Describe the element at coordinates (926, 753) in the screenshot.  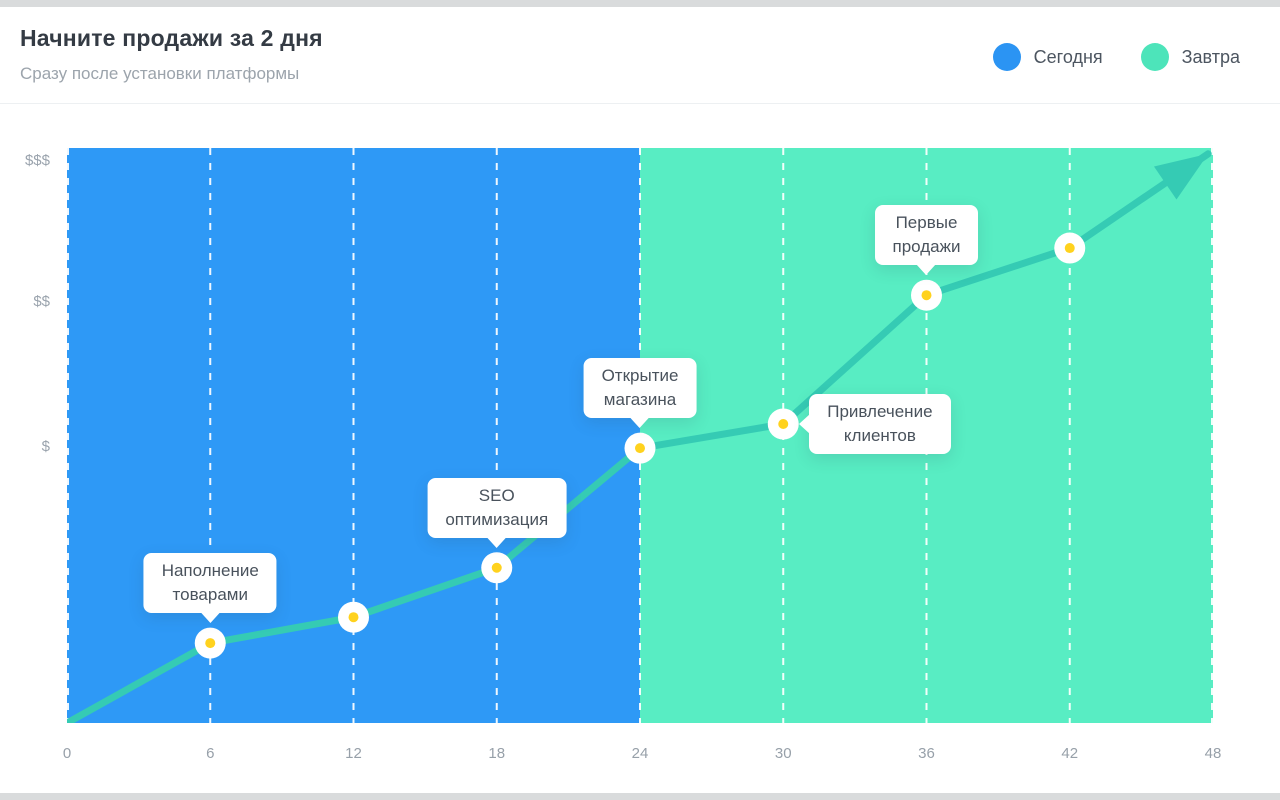
I see `x-axis-label: 36` at that location.